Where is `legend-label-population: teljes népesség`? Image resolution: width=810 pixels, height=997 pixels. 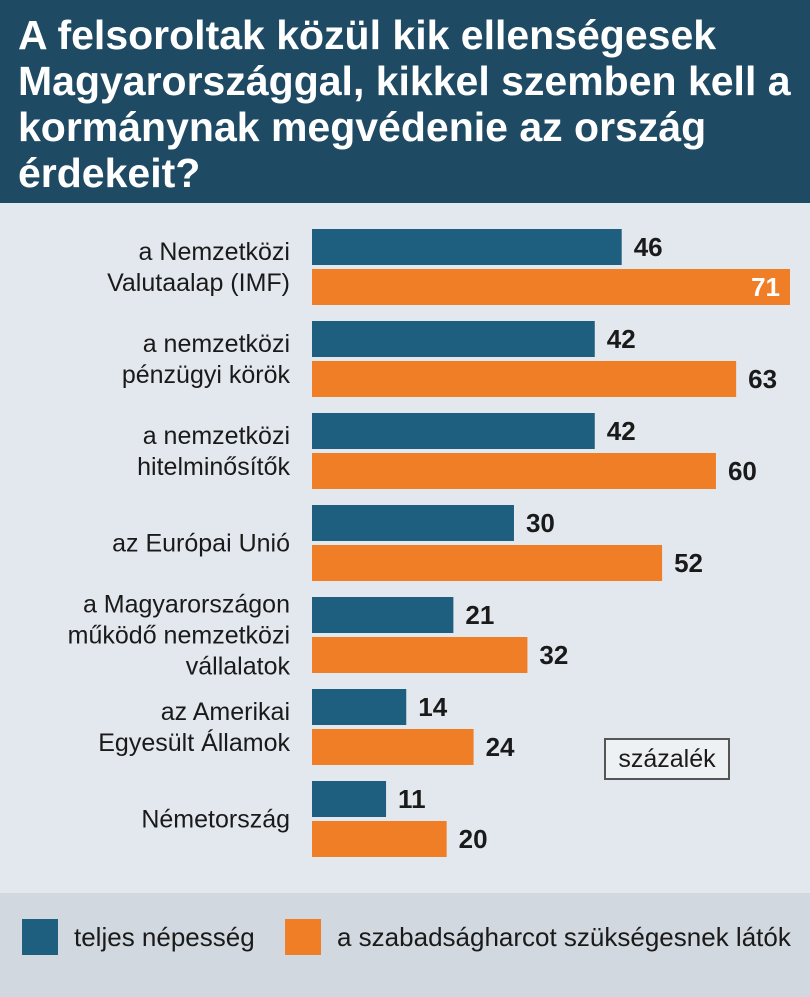
legend-label-population: teljes népesség is located at coordinates (164, 937).